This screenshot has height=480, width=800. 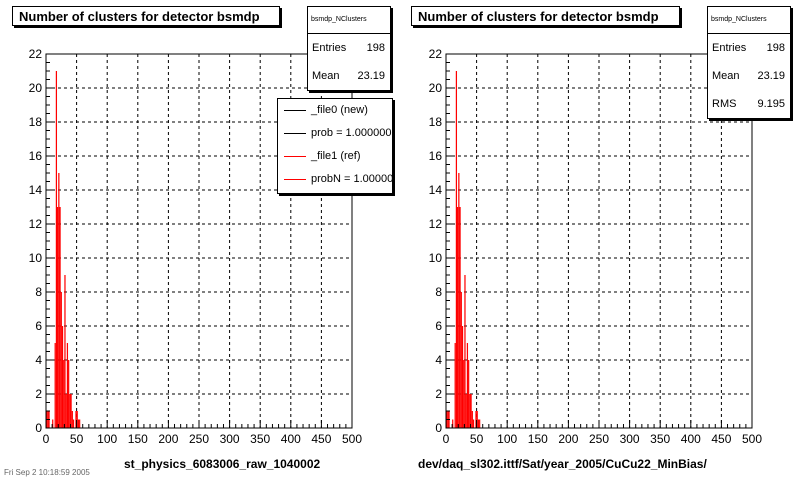 What do you see at coordinates (260, 439) in the screenshot?
I see `x-tick-label: 350` at bounding box center [260, 439].